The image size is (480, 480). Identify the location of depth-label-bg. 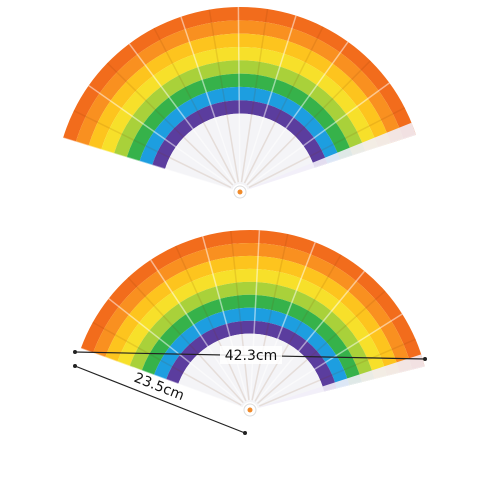
(159, 387).